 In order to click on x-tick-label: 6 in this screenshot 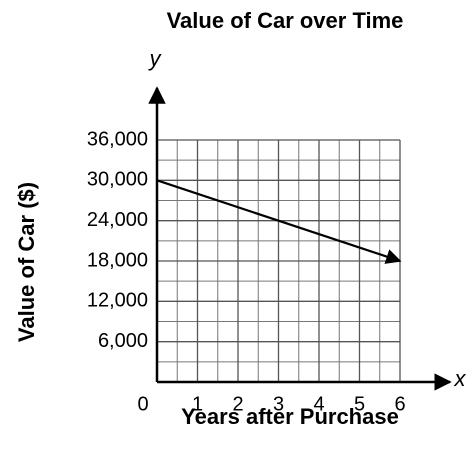, I will do `click(399, 404)`.